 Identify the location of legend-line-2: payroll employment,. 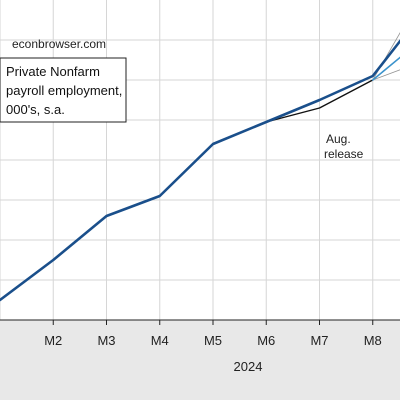
(64, 90).